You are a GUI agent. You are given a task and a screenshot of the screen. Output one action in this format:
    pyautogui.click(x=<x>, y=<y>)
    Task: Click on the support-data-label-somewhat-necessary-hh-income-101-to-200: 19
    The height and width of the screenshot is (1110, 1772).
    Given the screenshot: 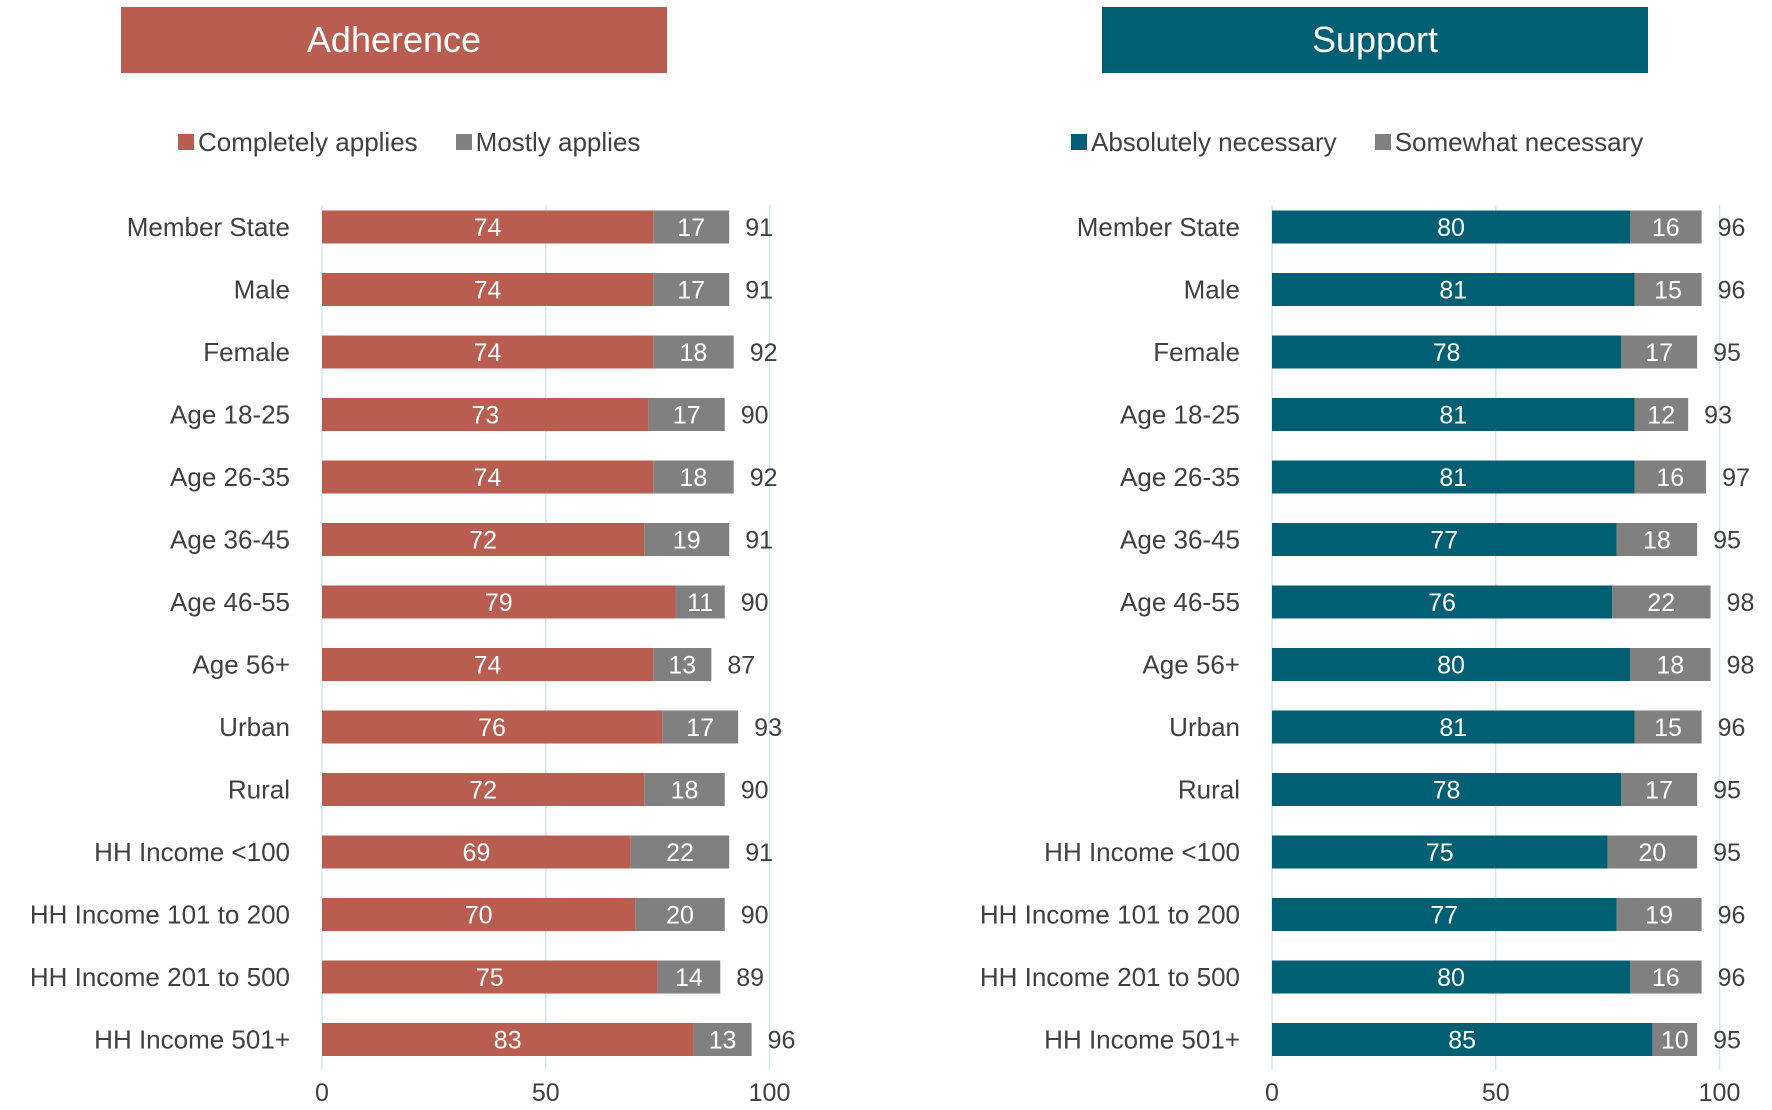 What is the action you would take?
    pyautogui.click(x=1659, y=916)
    